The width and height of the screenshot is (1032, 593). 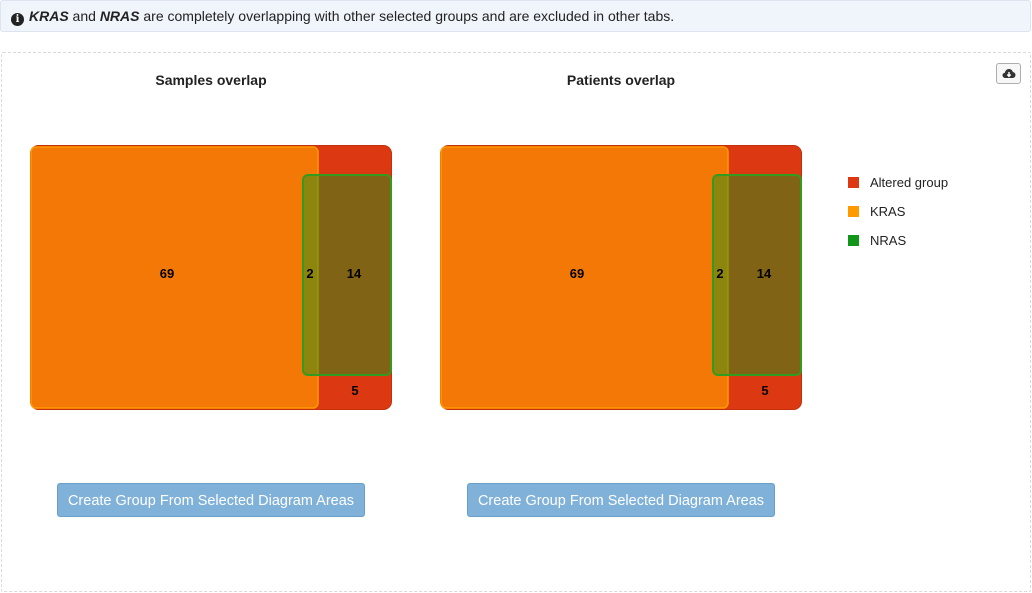 What do you see at coordinates (119, 16) in the screenshot?
I see `alert-gene-nras: NRAS` at bounding box center [119, 16].